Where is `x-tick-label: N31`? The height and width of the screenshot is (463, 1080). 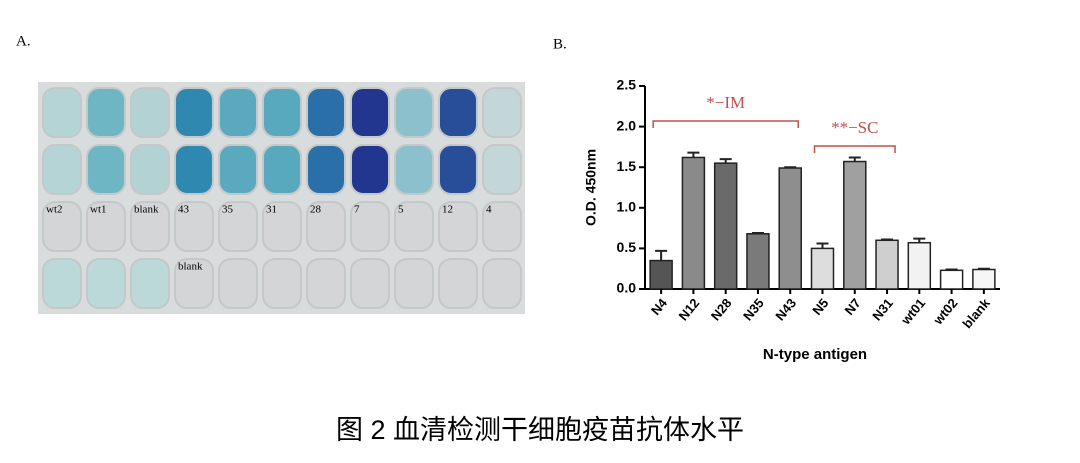 x-tick-label: N31 is located at coordinates (882, 309).